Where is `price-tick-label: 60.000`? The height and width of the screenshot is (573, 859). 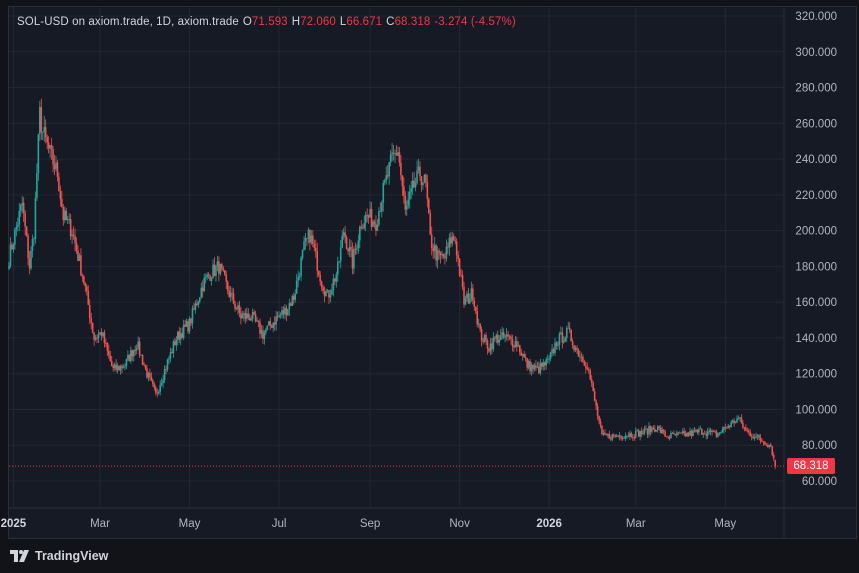 price-tick-label: 60.000 is located at coordinates (819, 482).